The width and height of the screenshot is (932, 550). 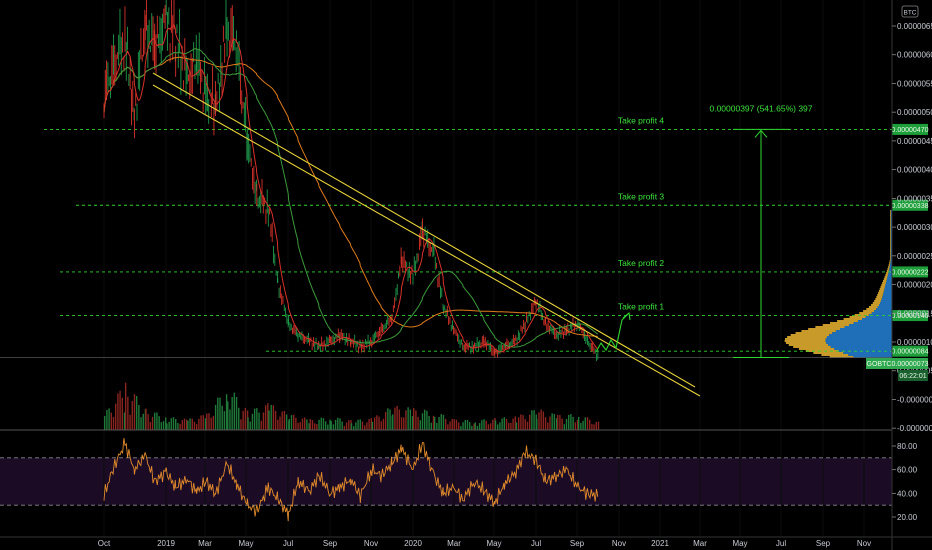 What do you see at coordinates (912, 376) in the screenshot?
I see `countdown-value: 06:22:01` at bounding box center [912, 376].